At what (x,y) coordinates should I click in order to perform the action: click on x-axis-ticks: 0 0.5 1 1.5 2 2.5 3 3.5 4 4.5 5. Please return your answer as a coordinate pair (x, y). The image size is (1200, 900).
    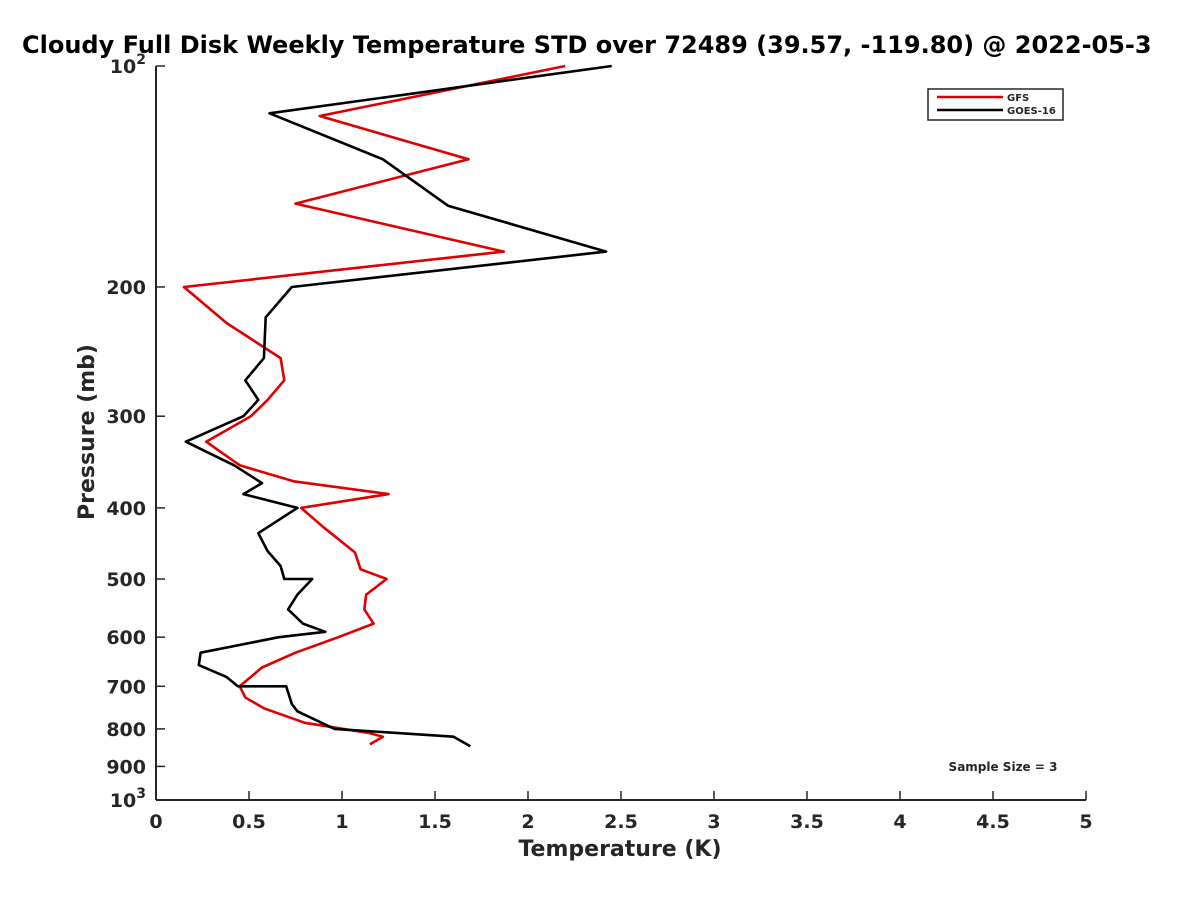
    Looking at the image, I should click on (621, 812).